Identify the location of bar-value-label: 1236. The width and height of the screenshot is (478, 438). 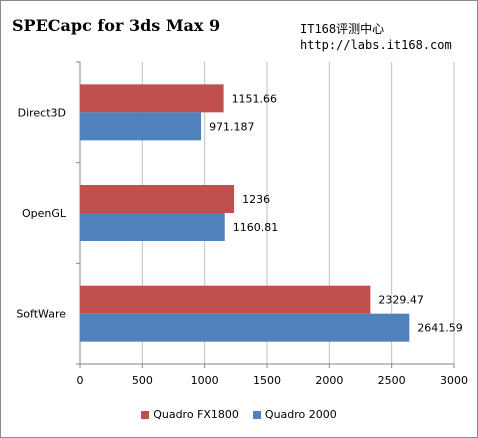
(256, 199).